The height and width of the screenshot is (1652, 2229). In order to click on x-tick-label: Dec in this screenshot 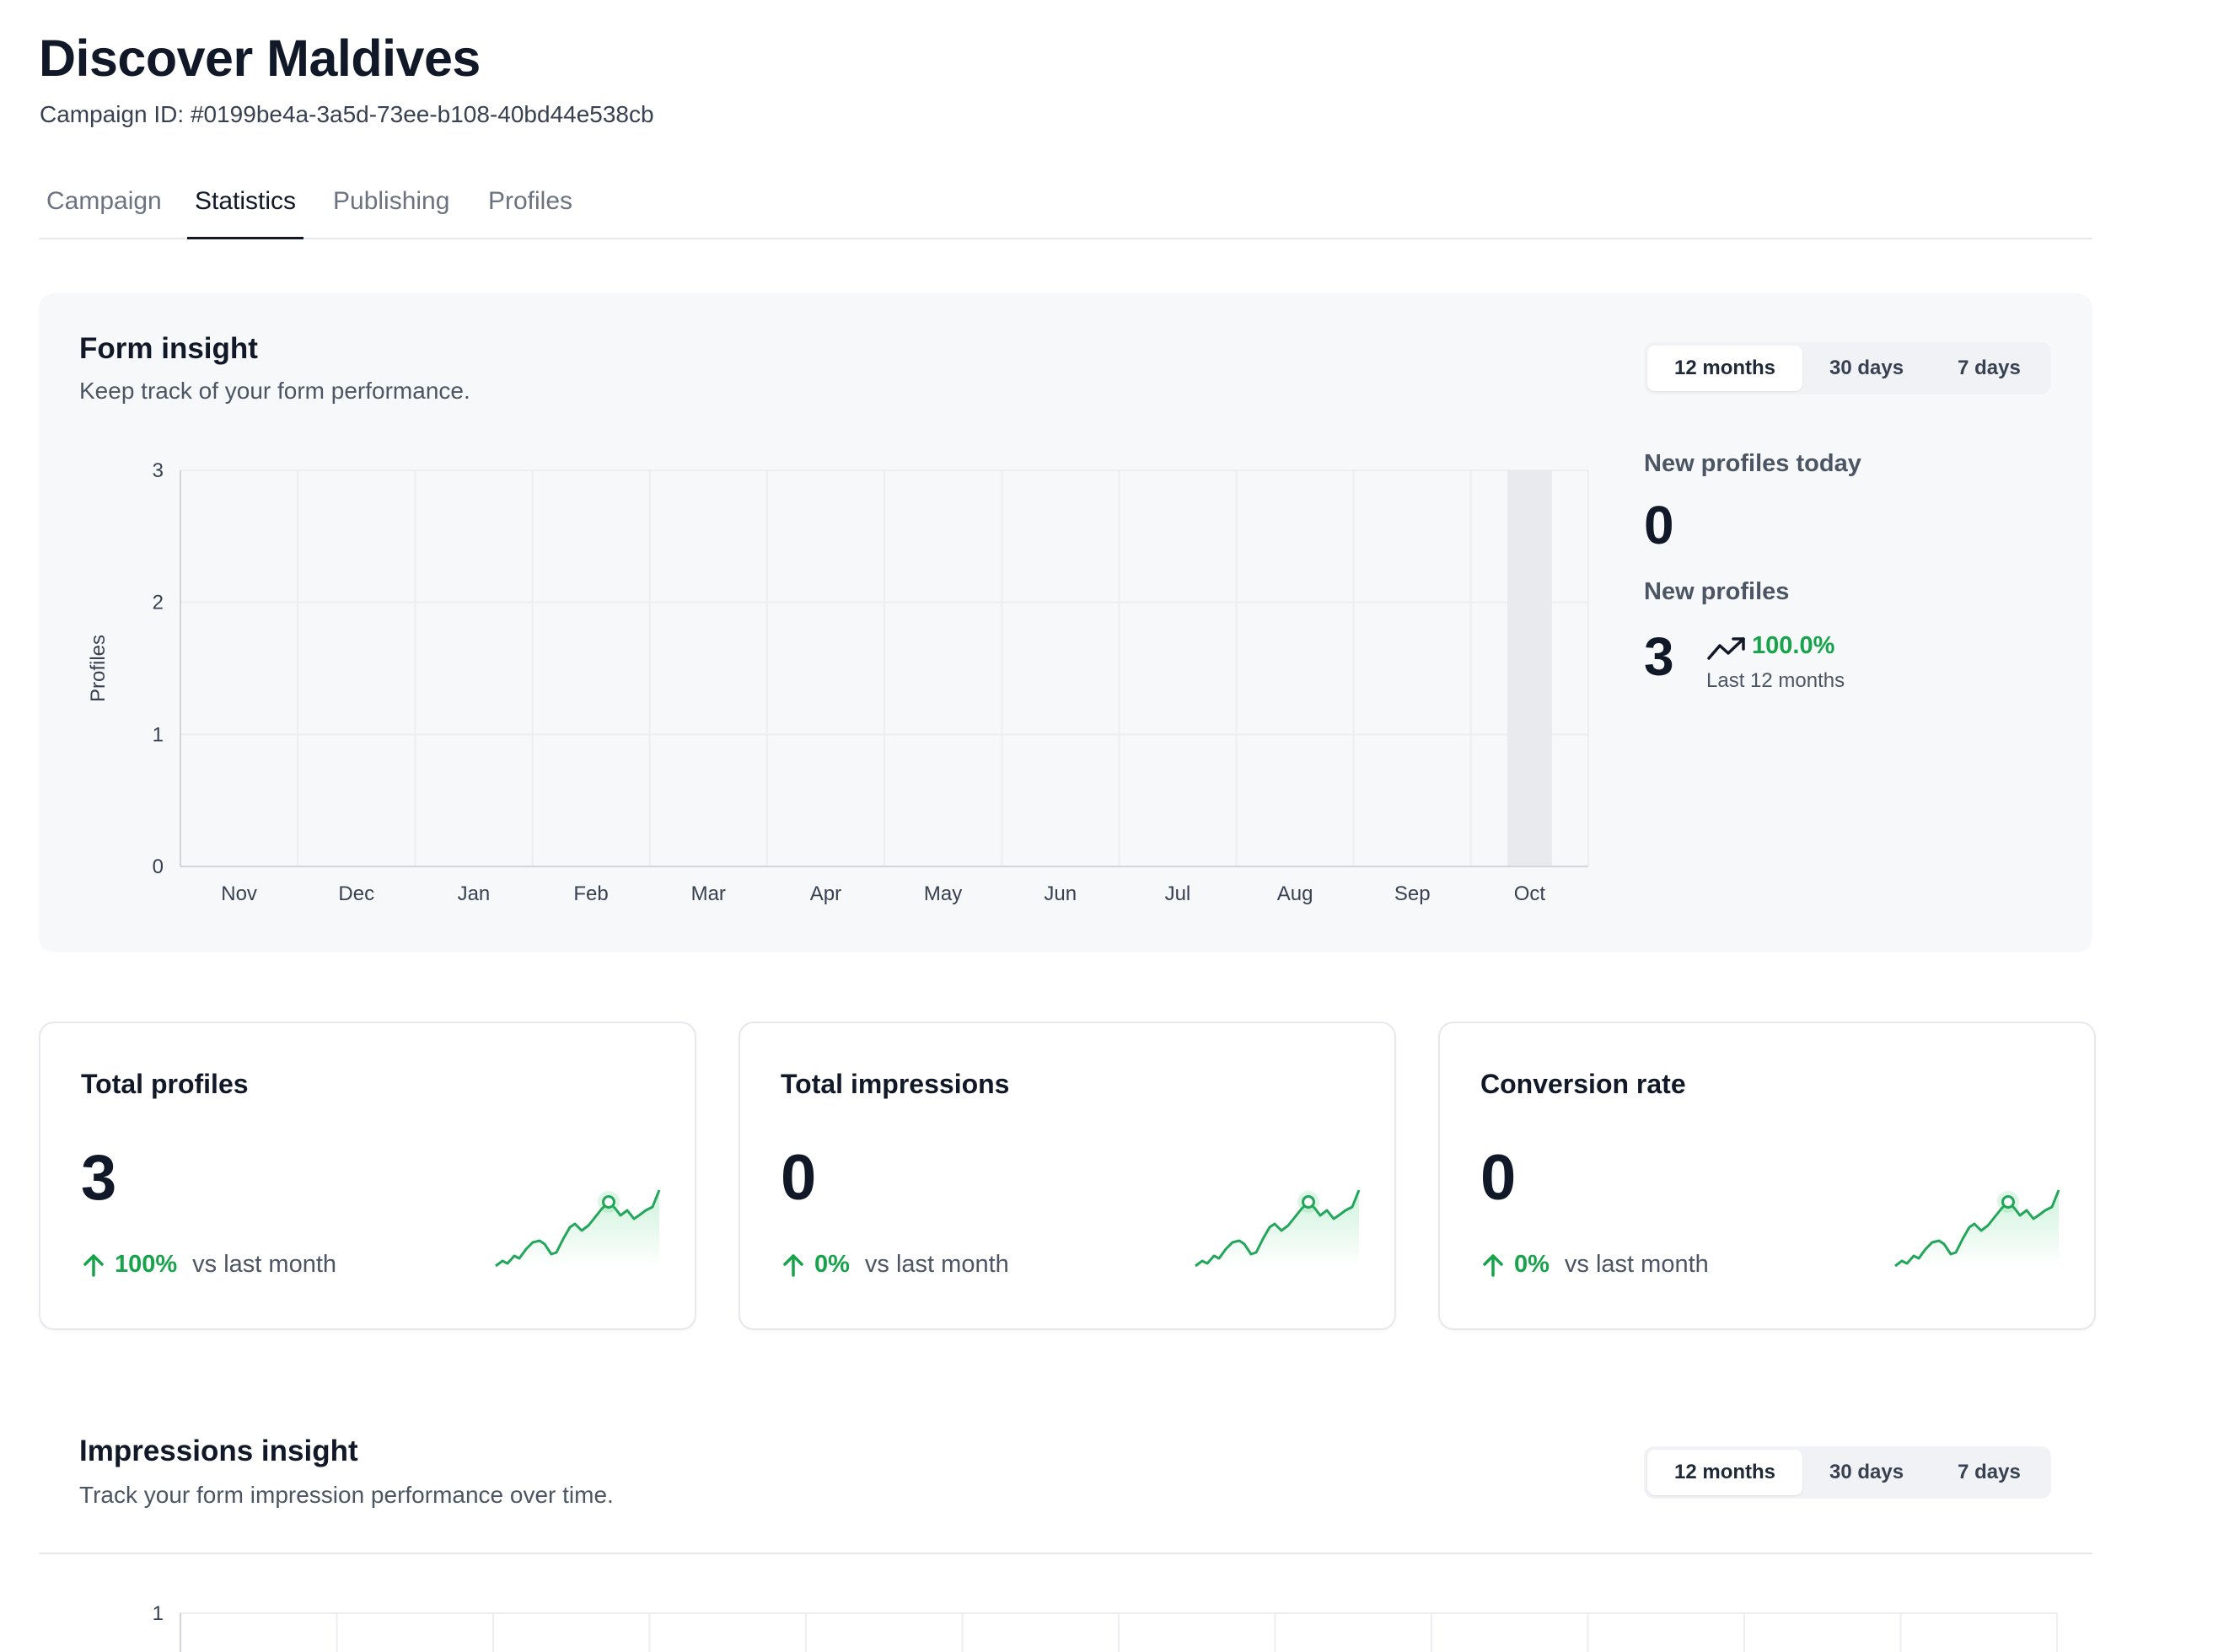, I will do `click(356, 893)`.